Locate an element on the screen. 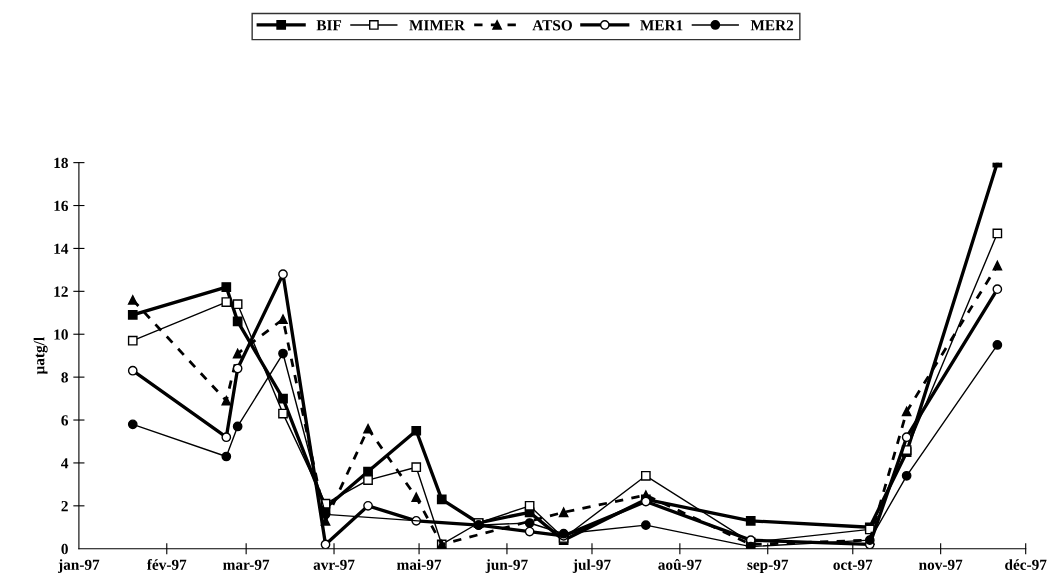  y-tick-label: 12 is located at coordinates (61, 291).